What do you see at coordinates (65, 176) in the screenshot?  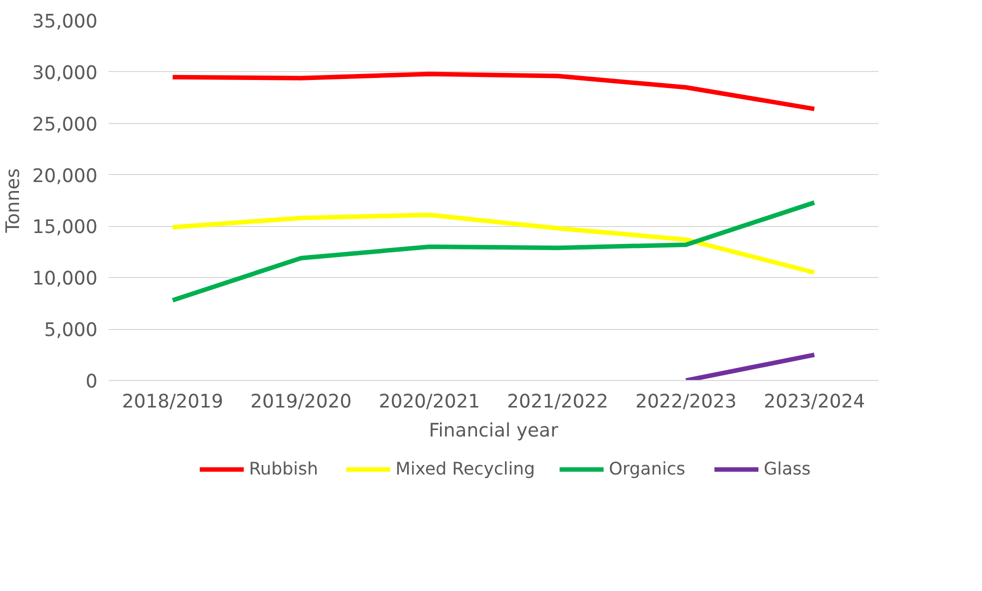 I see `y-tick-label: 20,000` at bounding box center [65, 176].